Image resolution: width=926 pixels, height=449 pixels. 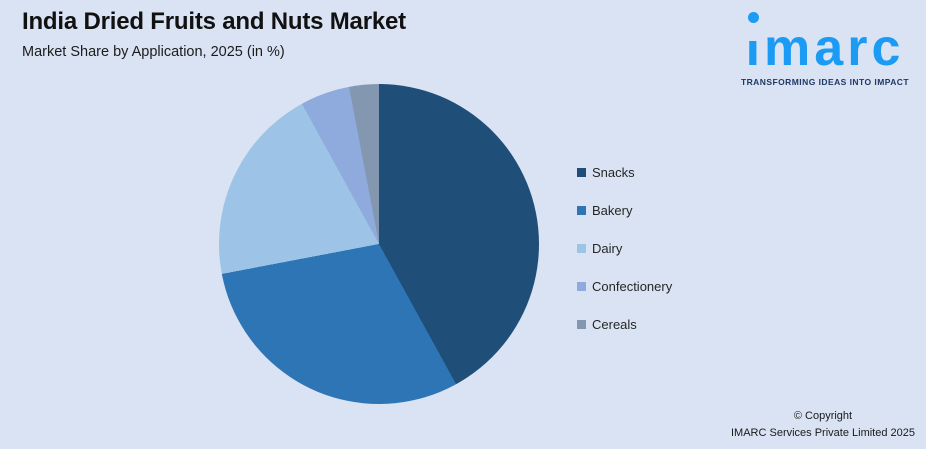 What do you see at coordinates (153, 52) in the screenshot?
I see `page-subtitle: Market Share by Application, 2025 (in %)` at bounding box center [153, 52].